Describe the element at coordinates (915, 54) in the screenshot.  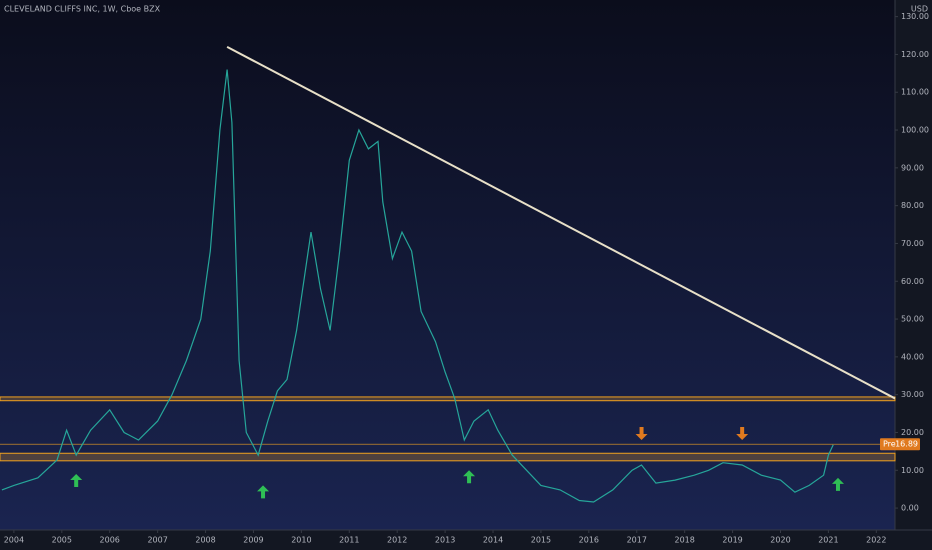
I see `y-tick-label: 120.00` at that location.